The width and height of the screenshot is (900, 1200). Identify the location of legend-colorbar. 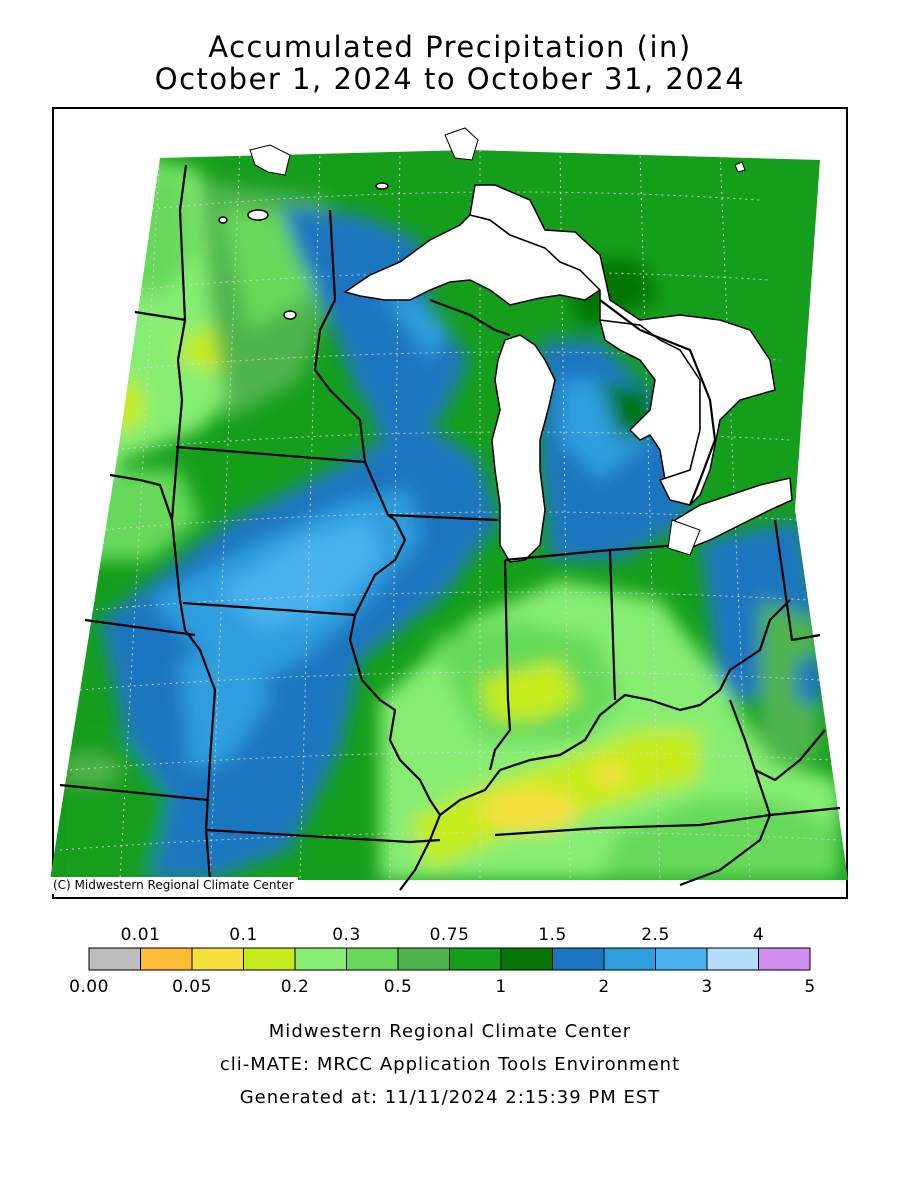
(449, 959).